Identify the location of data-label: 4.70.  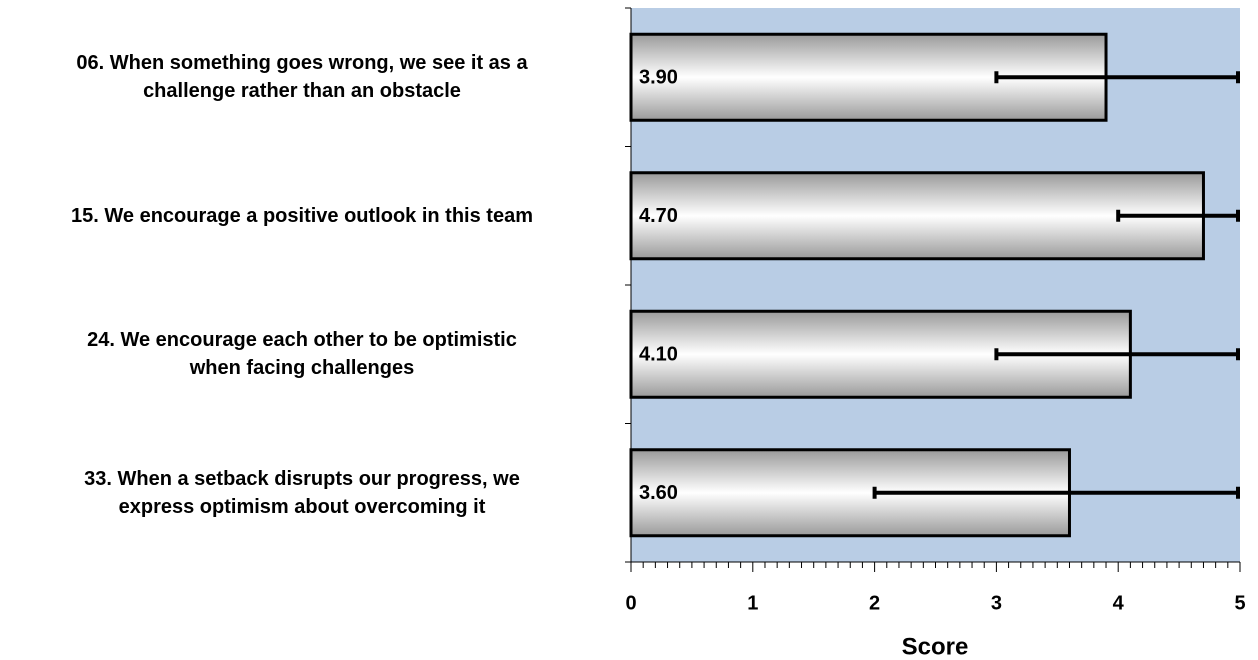
(658, 216).